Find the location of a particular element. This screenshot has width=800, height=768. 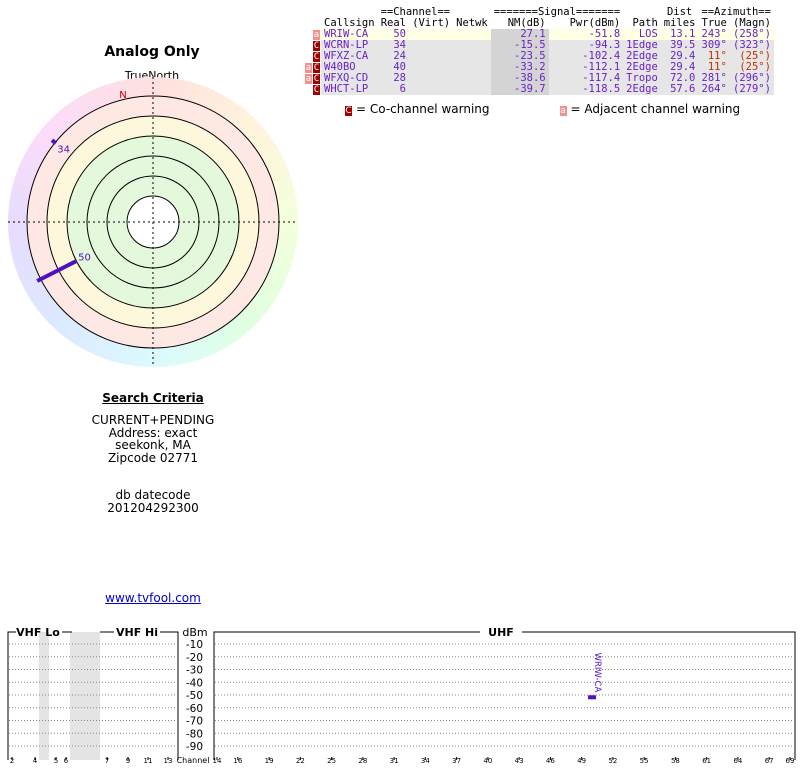

db-datecode: db datecode 201204292300 is located at coordinates (153, 501).